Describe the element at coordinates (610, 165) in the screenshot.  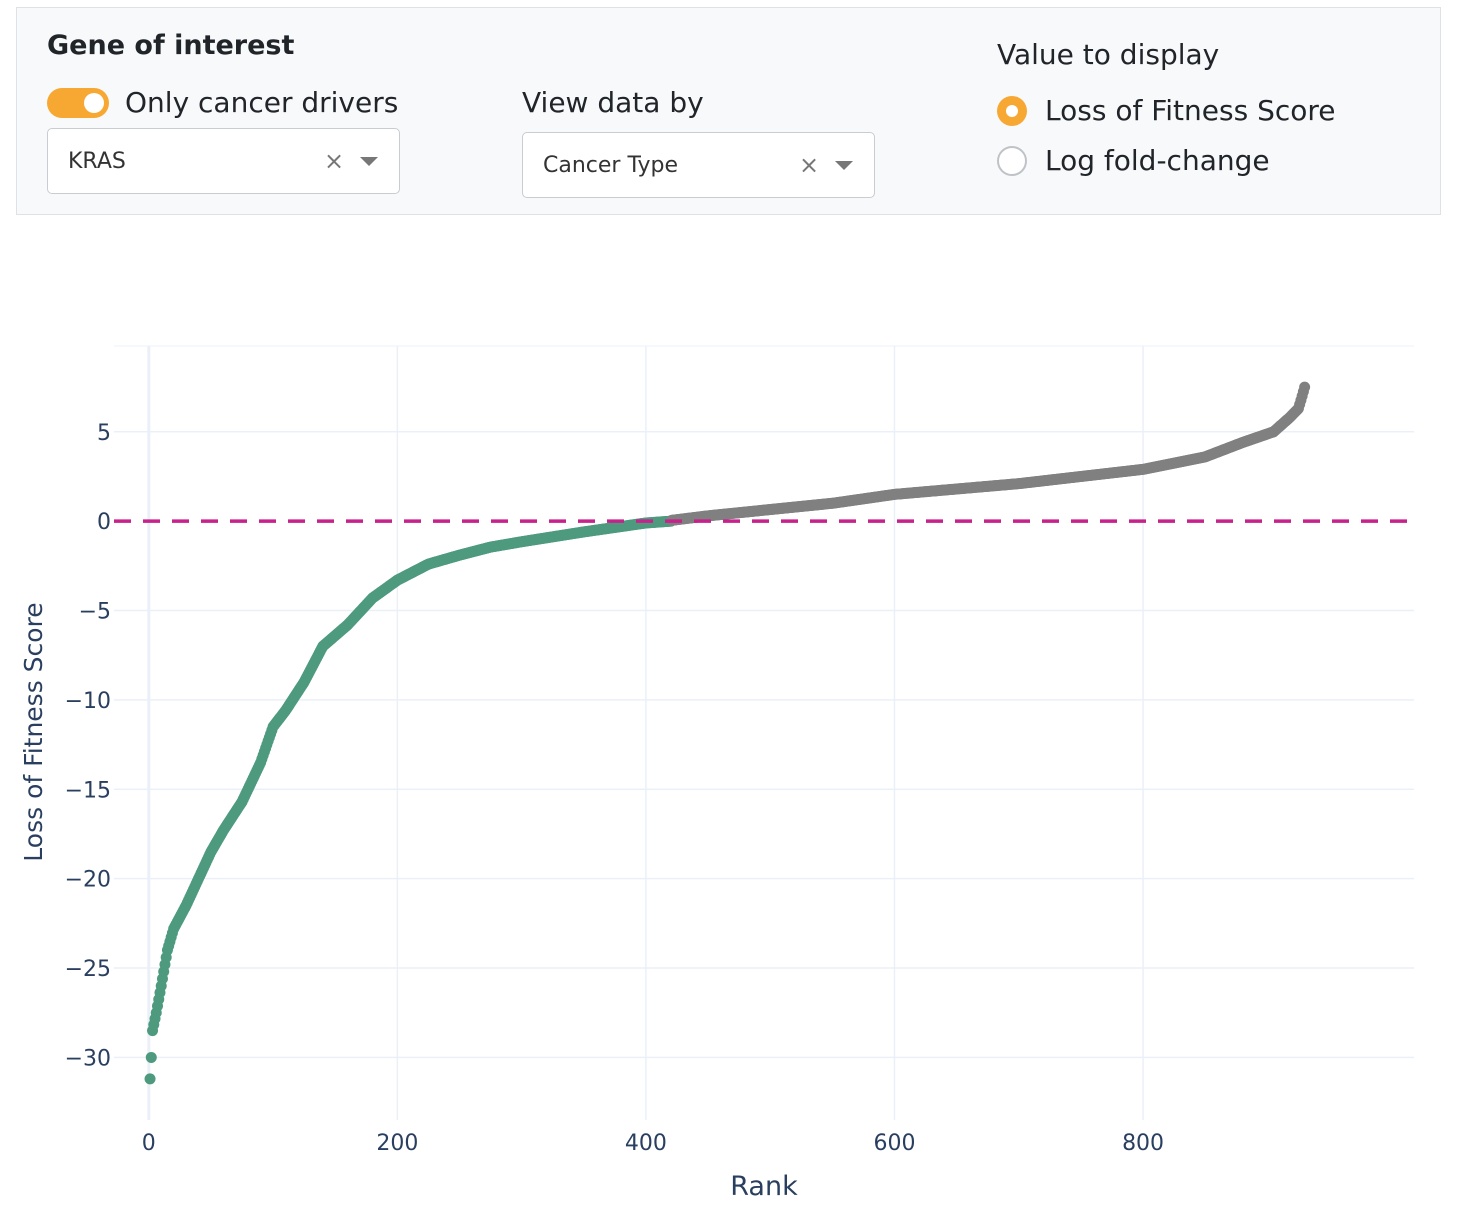
I see `view-data-by-value: Cancer Type` at that location.